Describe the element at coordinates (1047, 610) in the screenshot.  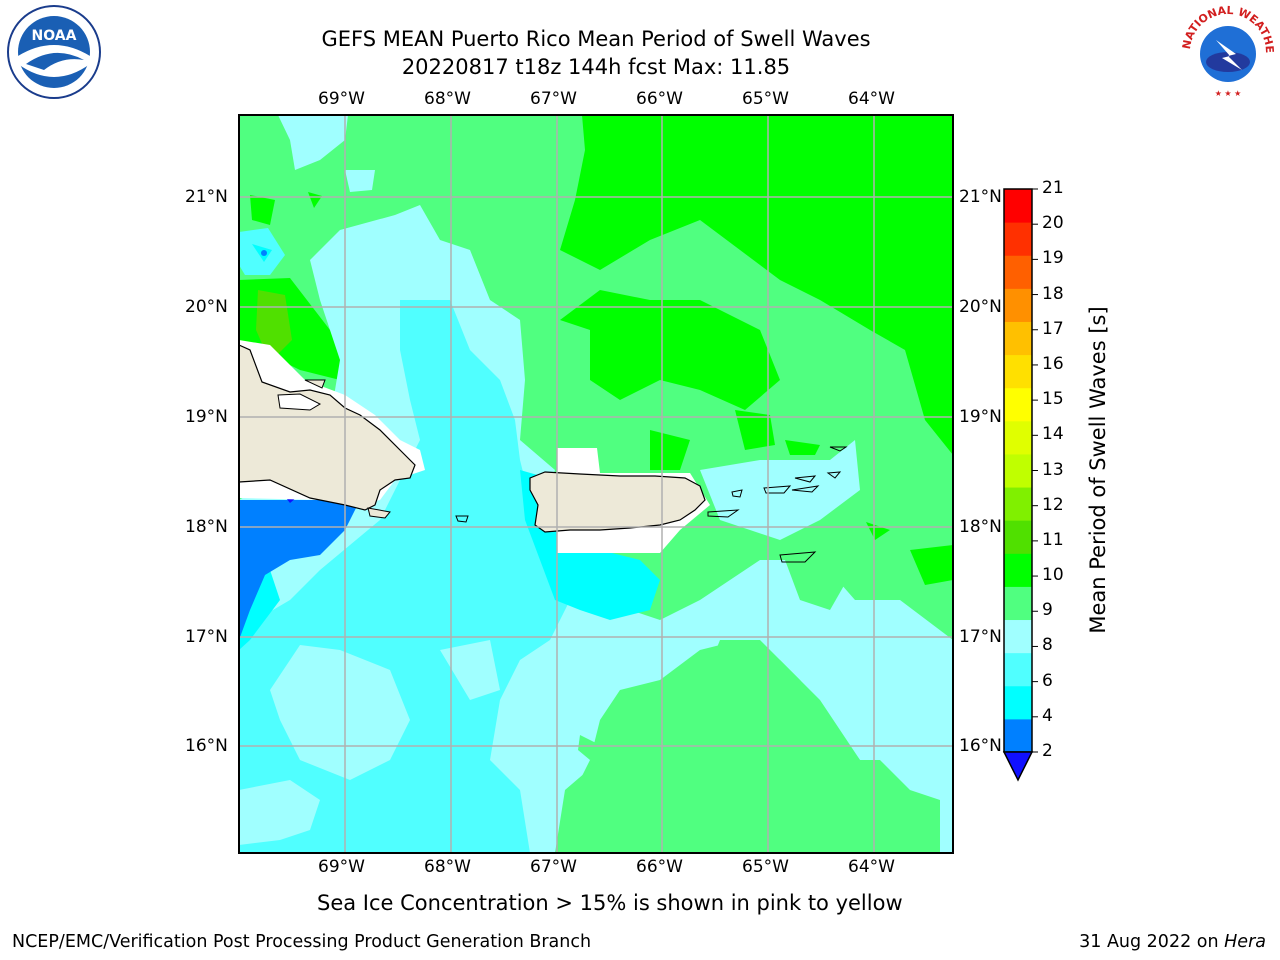
I see `colorbar-tick-label: 9` at that location.